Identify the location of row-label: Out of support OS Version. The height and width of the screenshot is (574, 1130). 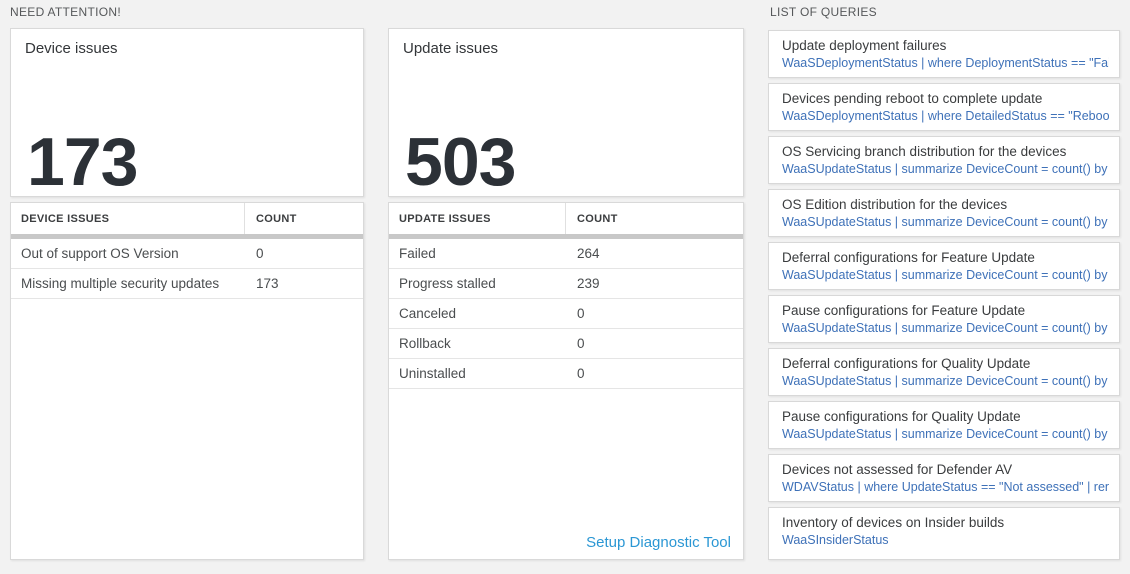
(100, 253).